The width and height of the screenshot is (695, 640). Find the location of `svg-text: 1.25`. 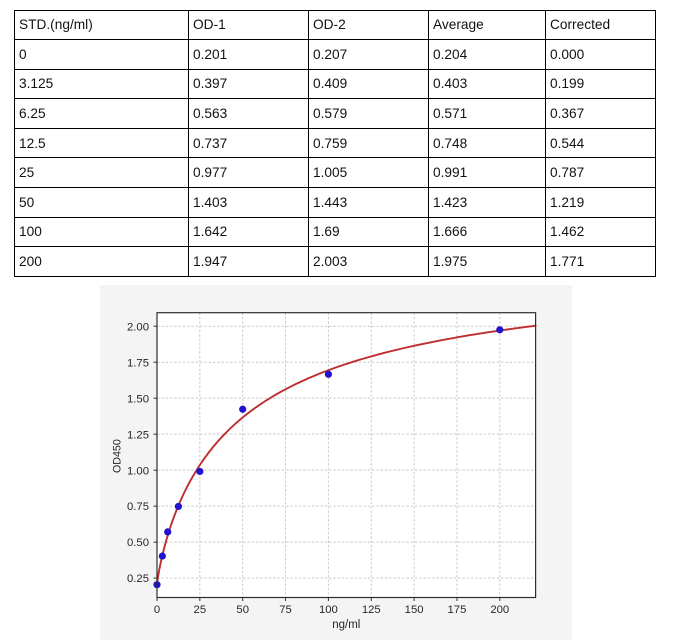

svg-text: 1.25 is located at coordinates (138, 435).